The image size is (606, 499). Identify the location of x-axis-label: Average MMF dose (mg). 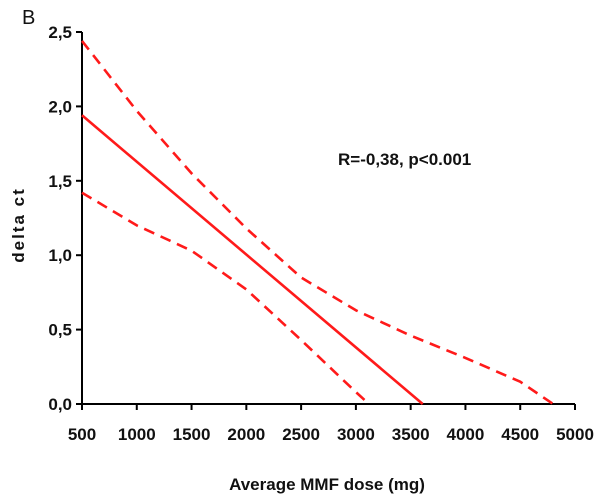
(327, 484).